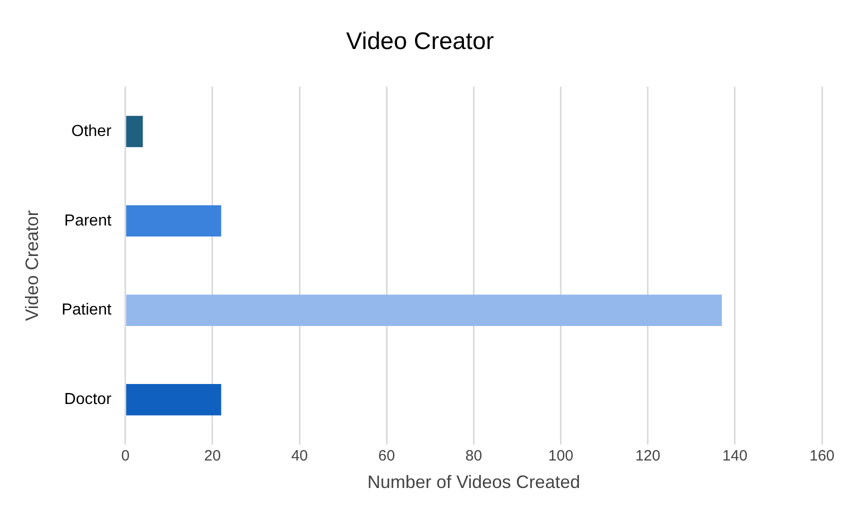  What do you see at coordinates (125, 456) in the screenshot?
I see `x-tick-label: 0` at bounding box center [125, 456].